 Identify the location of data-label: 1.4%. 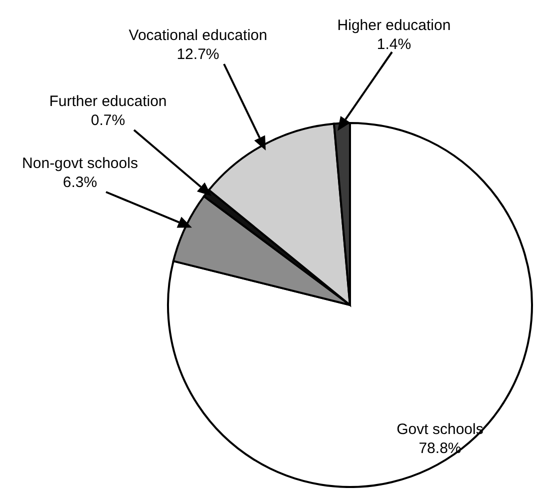
(394, 44).